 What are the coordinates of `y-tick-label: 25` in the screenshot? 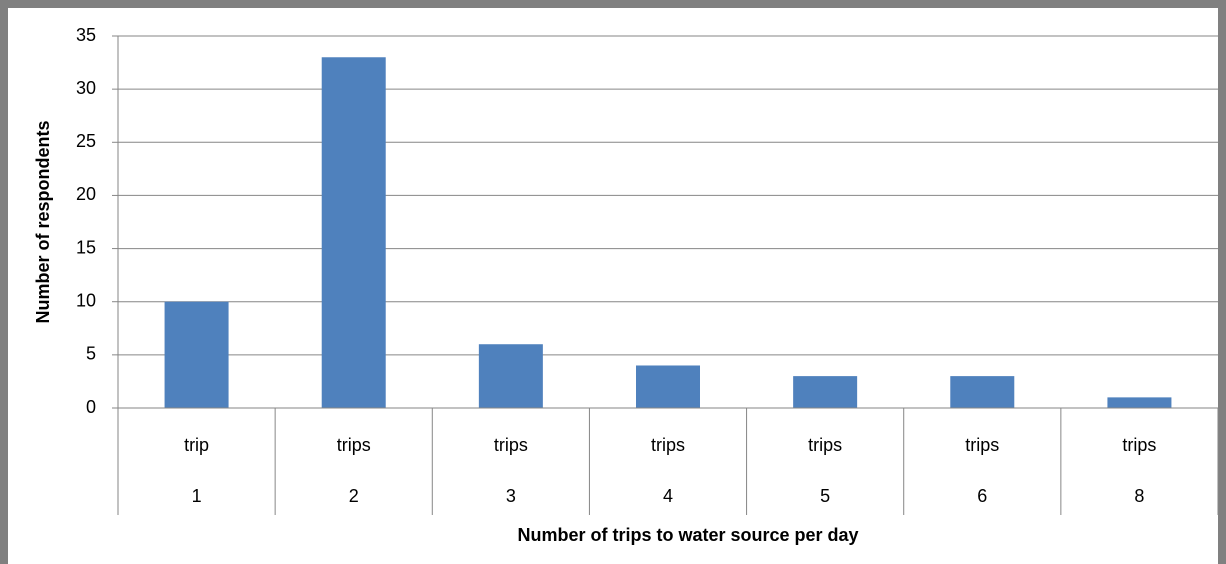 It's located at (86, 141).